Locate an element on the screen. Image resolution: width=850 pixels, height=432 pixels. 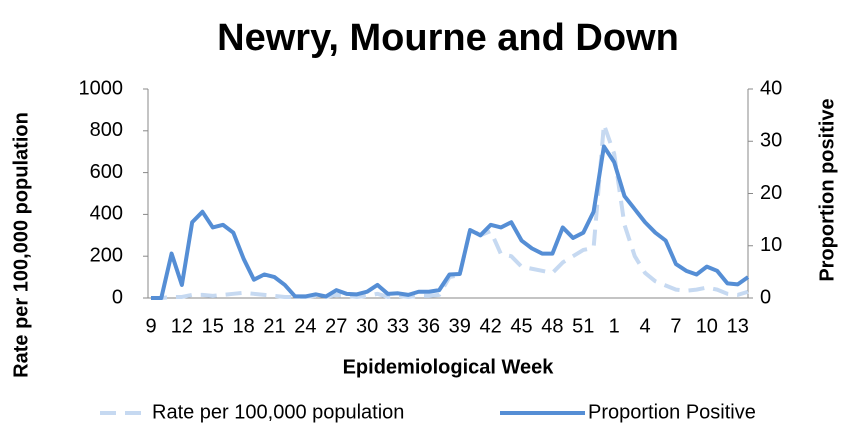
y2-tick-label: 10 is located at coordinates (771, 245).